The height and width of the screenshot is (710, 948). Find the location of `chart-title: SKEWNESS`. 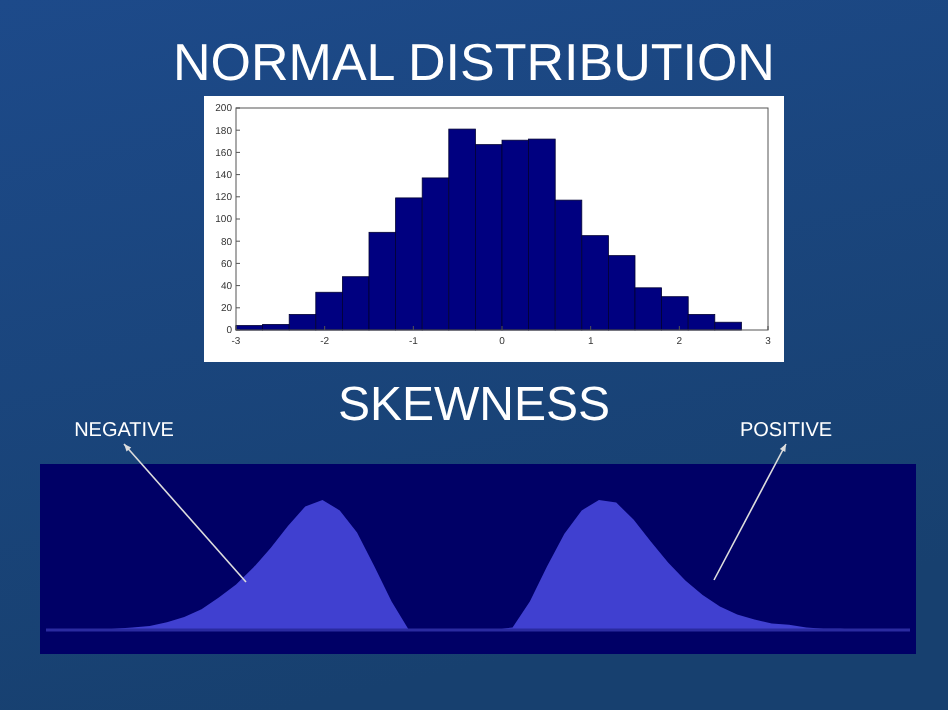

chart-title: SKEWNESS is located at coordinates (474, 405).